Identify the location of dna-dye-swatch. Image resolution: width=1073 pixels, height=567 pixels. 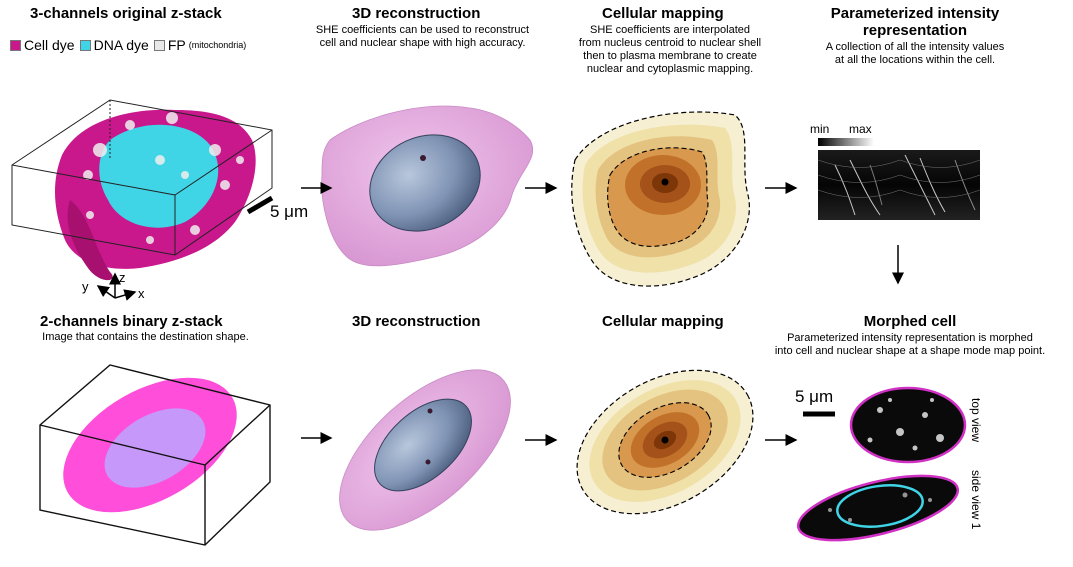
(85, 45).